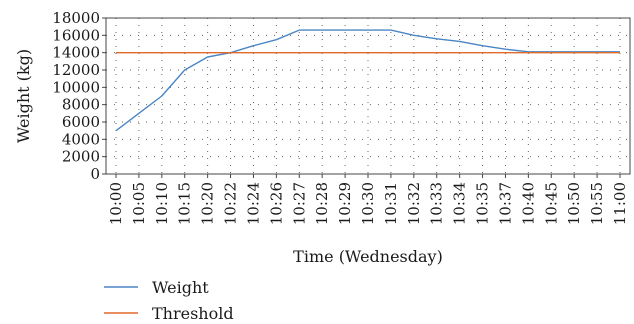  I want to click on x-tick-label: 10:10, so click(162, 203).